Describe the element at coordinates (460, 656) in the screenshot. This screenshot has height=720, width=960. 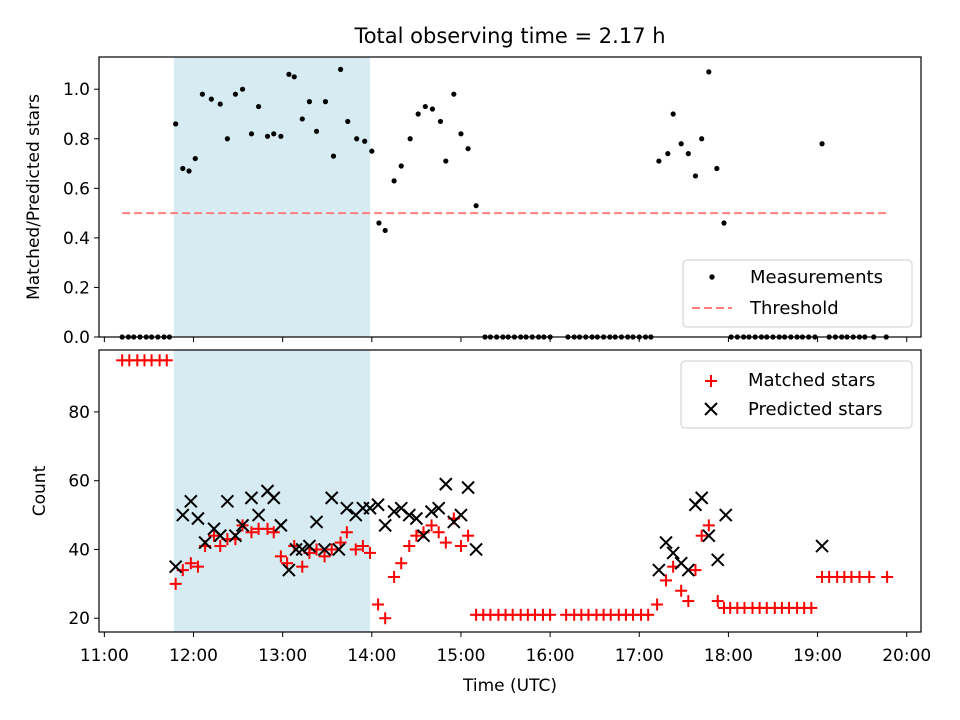
I see `bottom-x-tick-label: 15:00` at that location.